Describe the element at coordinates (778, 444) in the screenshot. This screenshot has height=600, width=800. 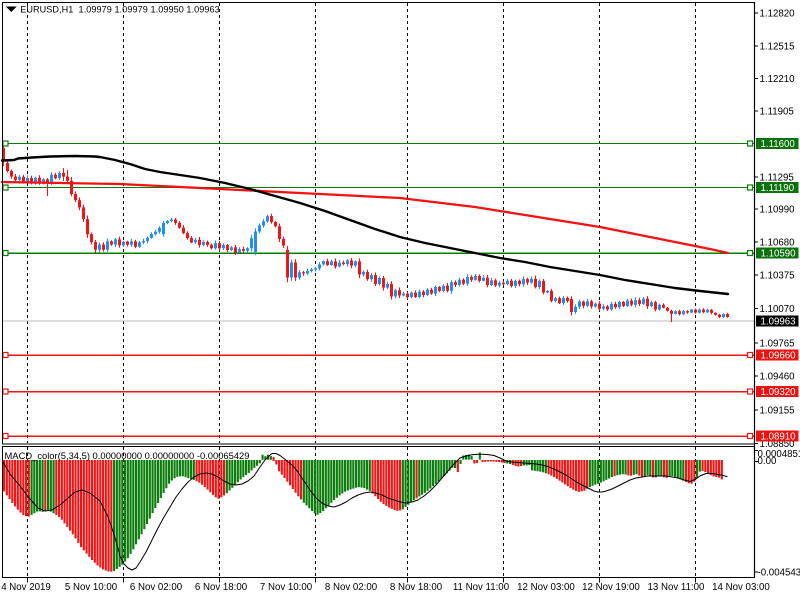
I see `svg-text: 1.08850` at that location.